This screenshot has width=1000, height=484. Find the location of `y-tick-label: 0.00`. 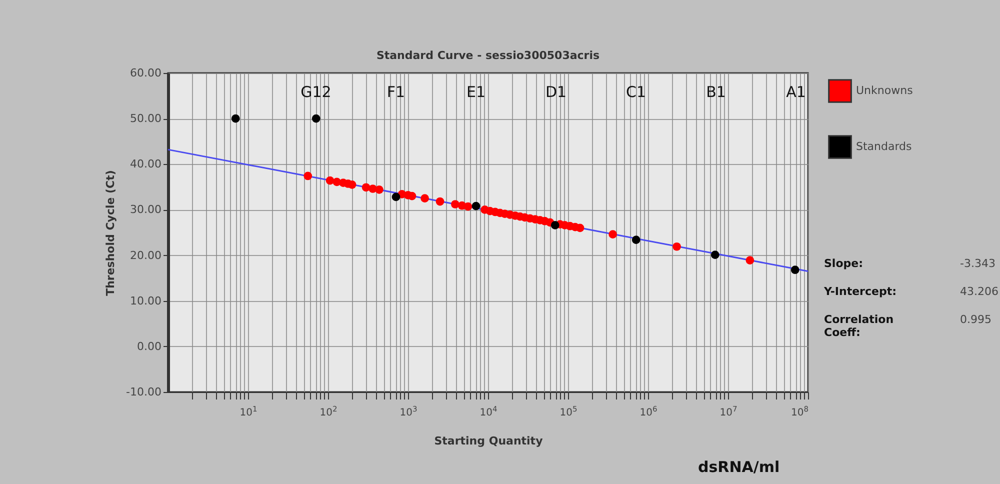

y-tick-label: 0.00 is located at coordinates (149, 346).